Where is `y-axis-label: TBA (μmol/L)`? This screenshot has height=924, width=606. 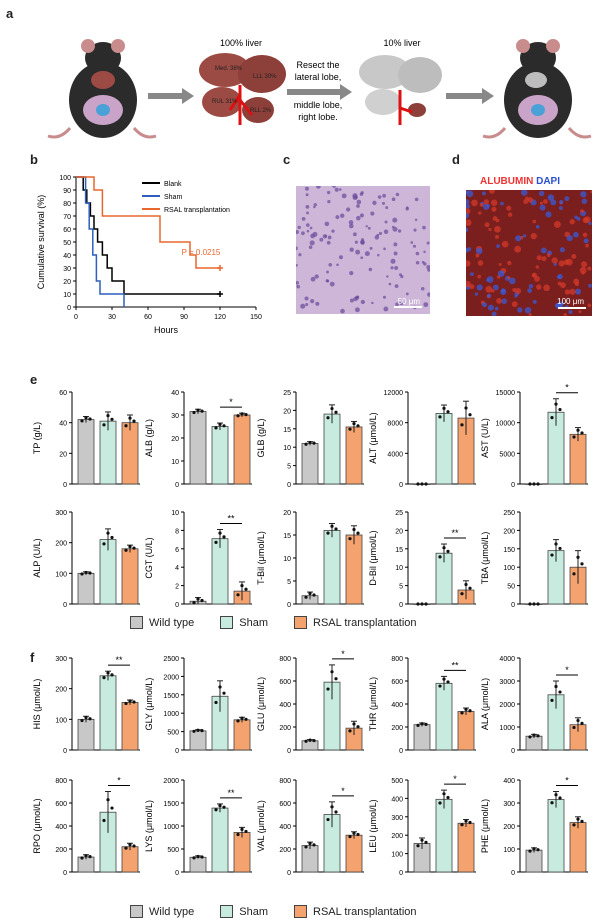
y-axis-label: TBA (μmol/L) is located at coordinates (485, 558).